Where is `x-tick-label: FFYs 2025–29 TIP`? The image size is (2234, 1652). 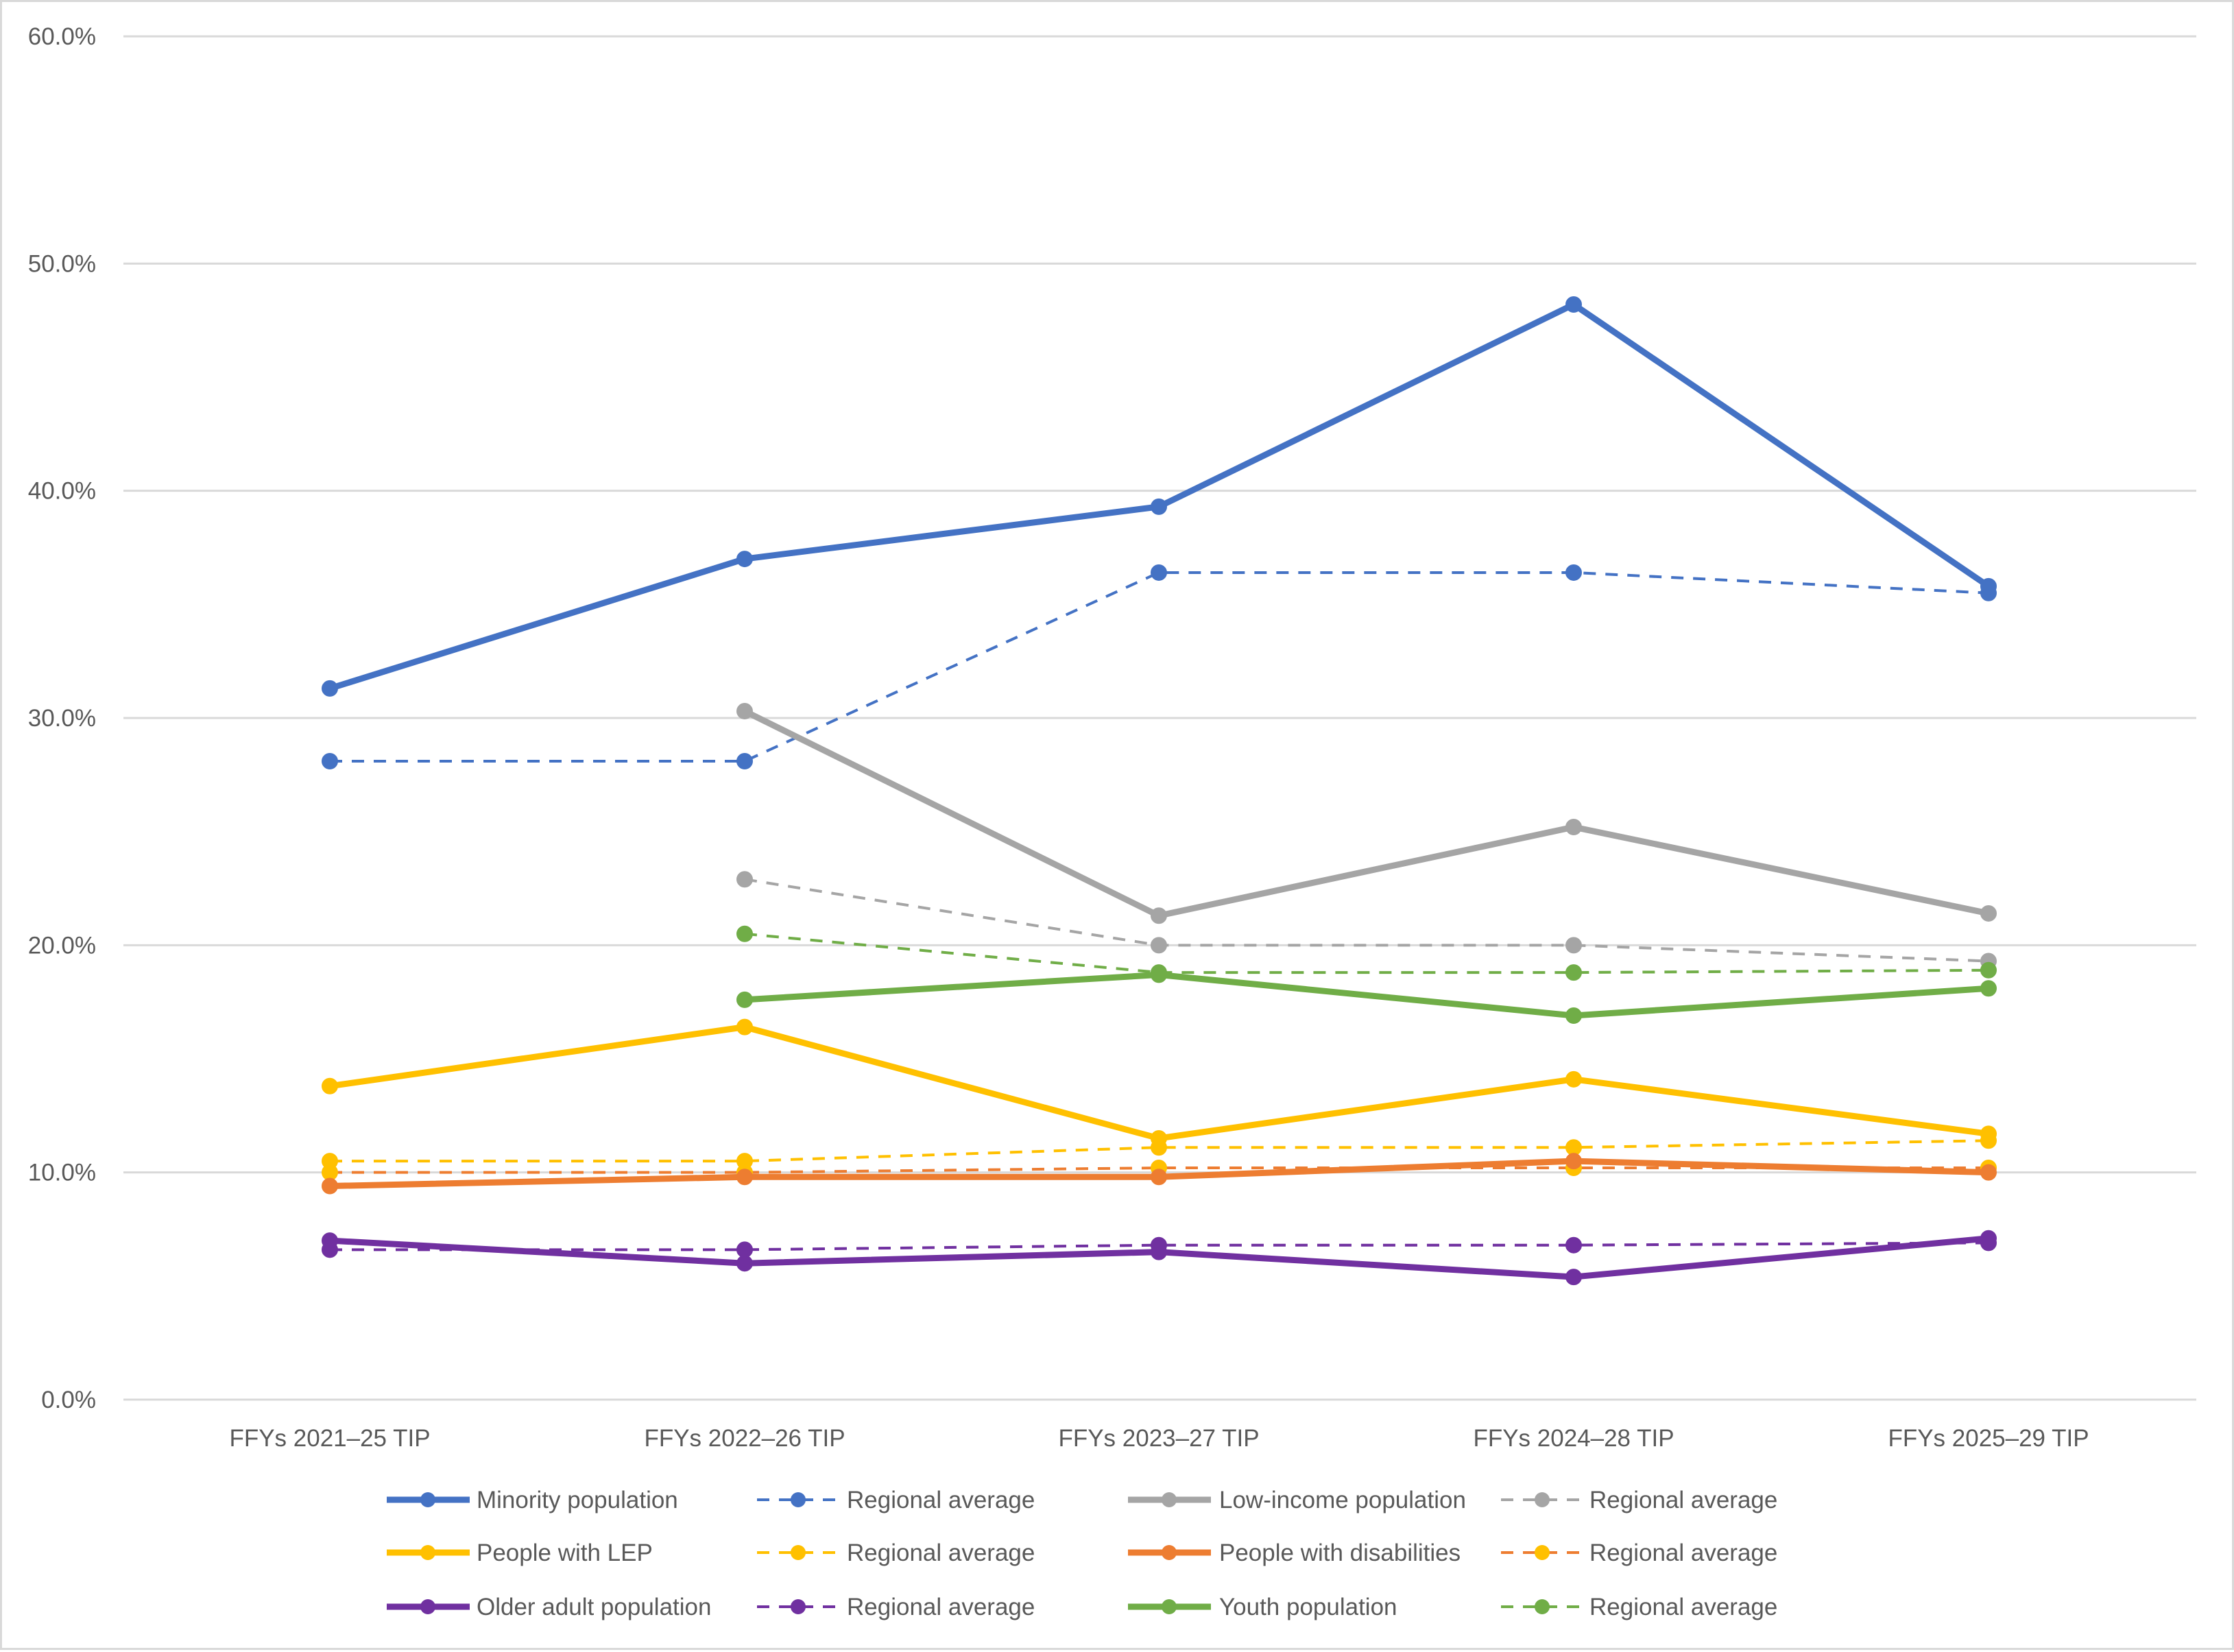 x-tick-label: FFYs 2025–29 TIP is located at coordinates (1989, 1438).